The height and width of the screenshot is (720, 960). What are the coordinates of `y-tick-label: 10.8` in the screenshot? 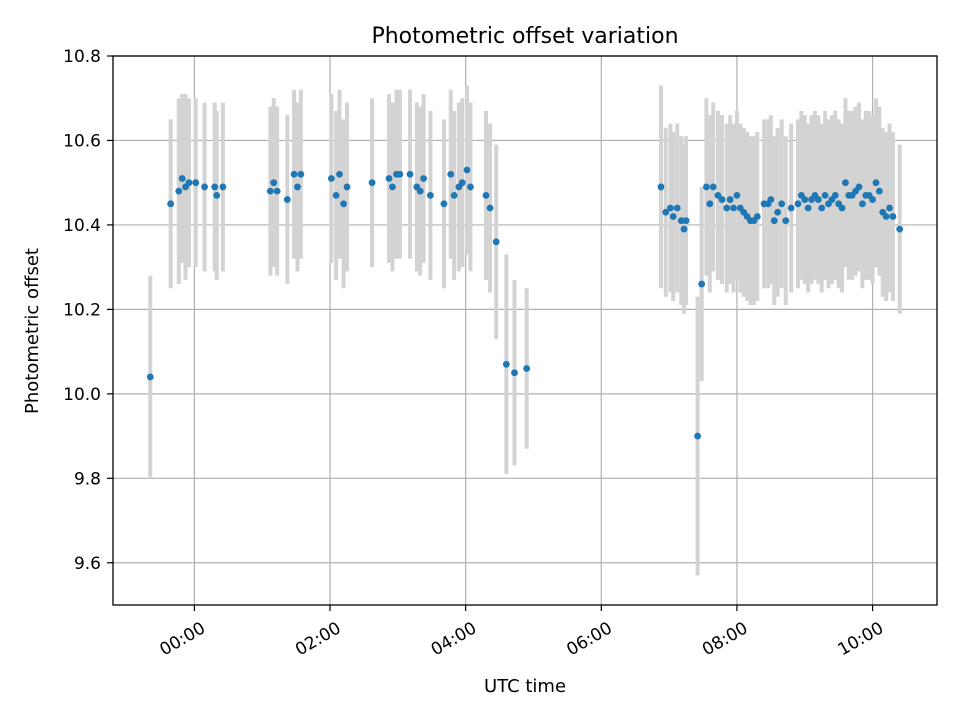 It's located at (82, 57).